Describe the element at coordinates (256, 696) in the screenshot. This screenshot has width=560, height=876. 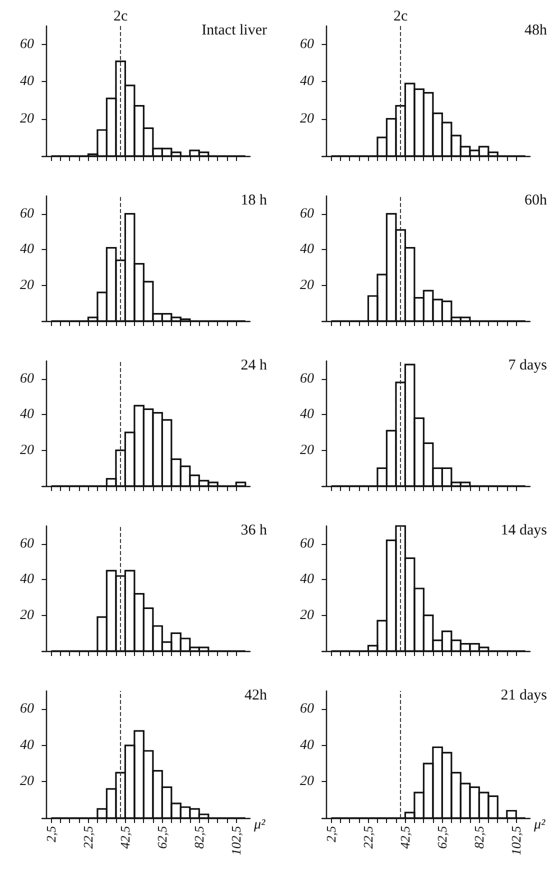
I see `chart-title: 42h` at that location.